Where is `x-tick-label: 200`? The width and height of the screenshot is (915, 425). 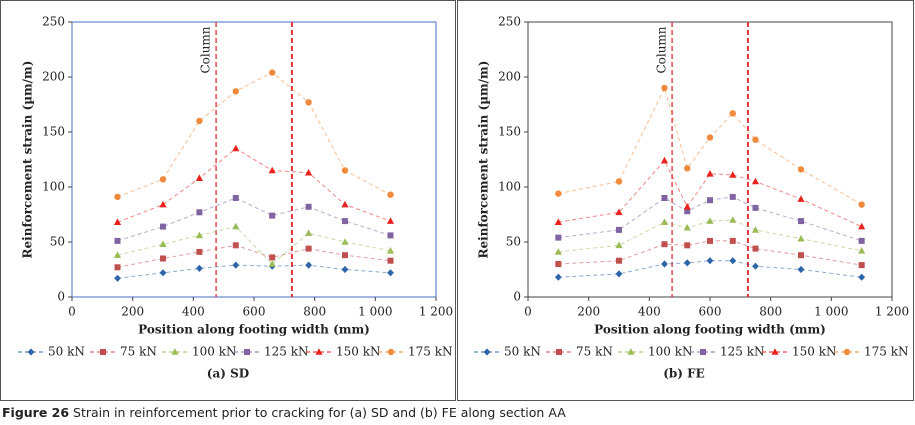 x-tick-label: 200 is located at coordinates (132, 312).